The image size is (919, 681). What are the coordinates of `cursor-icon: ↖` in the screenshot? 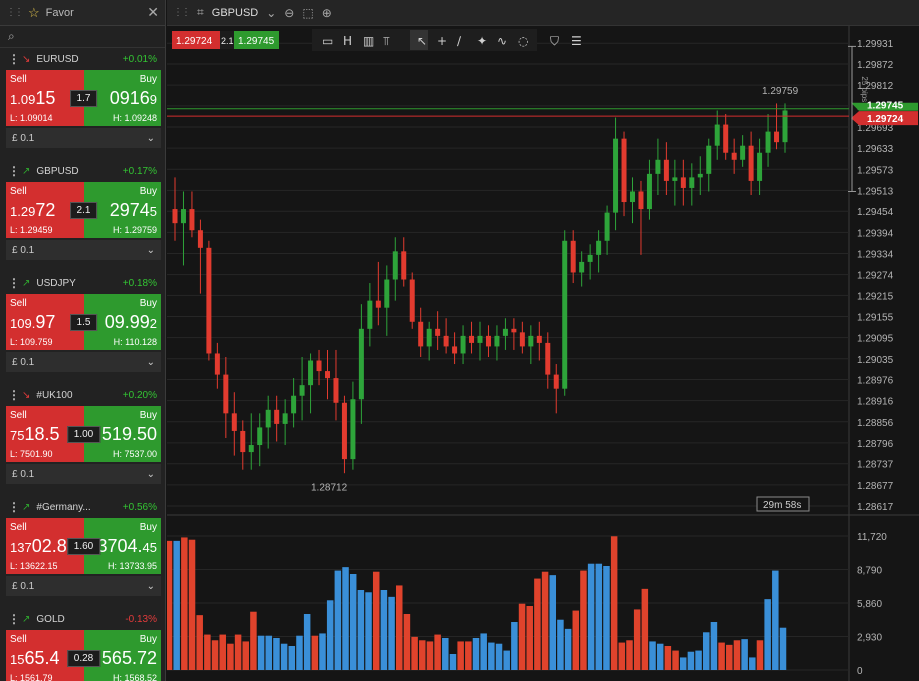 It's located at (422, 41).